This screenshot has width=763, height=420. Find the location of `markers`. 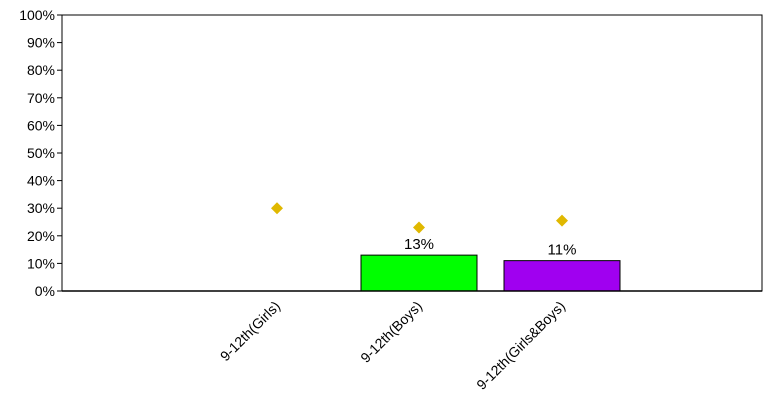

markers is located at coordinates (419, 218).